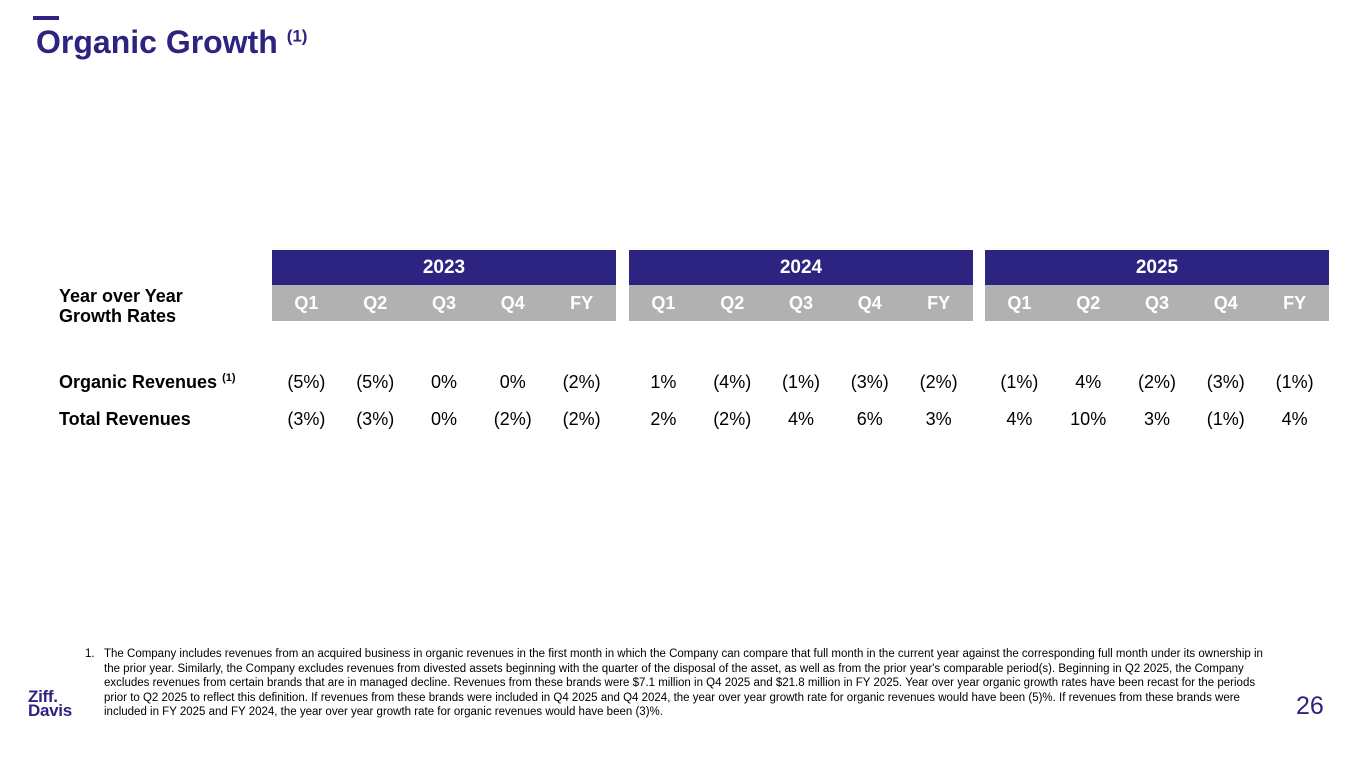 The height and width of the screenshot is (770, 1365). Describe the element at coordinates (90, 654) in the screenshot. I see `footnote-marker: 1.` at that location.